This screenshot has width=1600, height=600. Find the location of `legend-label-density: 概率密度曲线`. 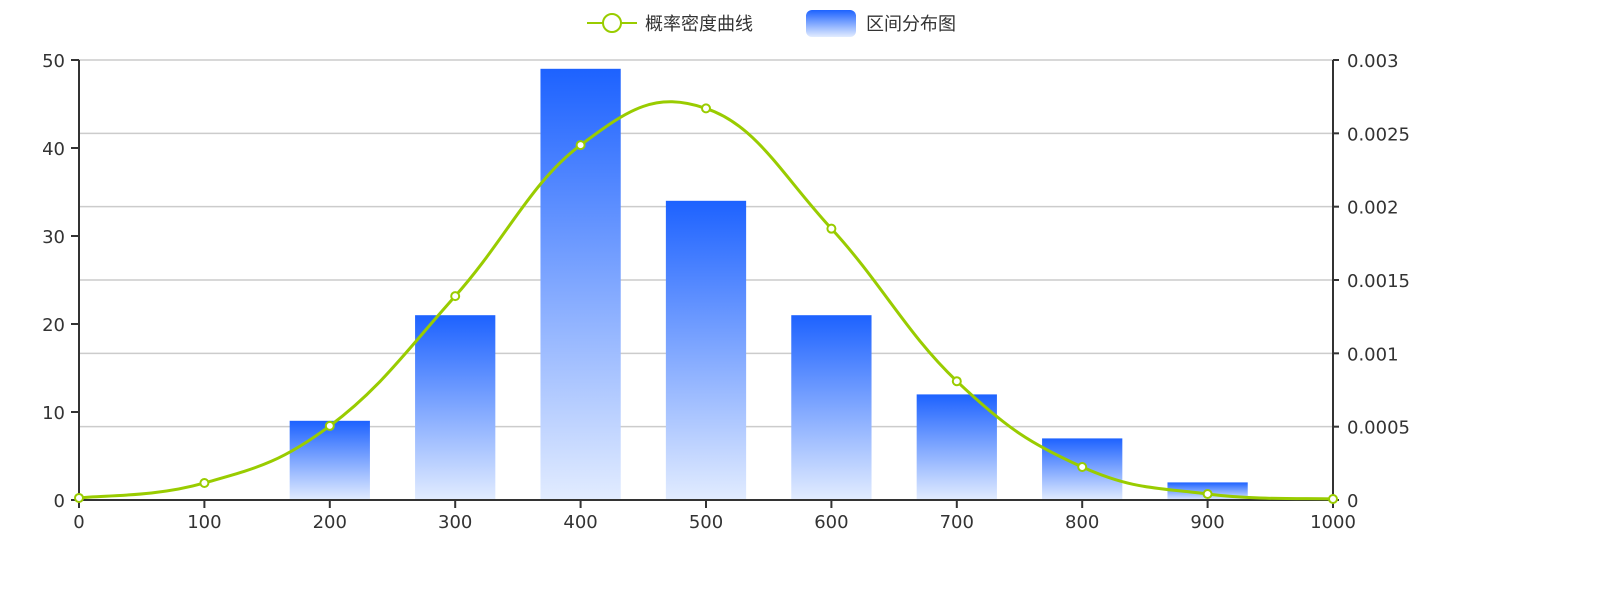

legend-label-density: 概率密度曲线 is located at coordinates (699, 24).